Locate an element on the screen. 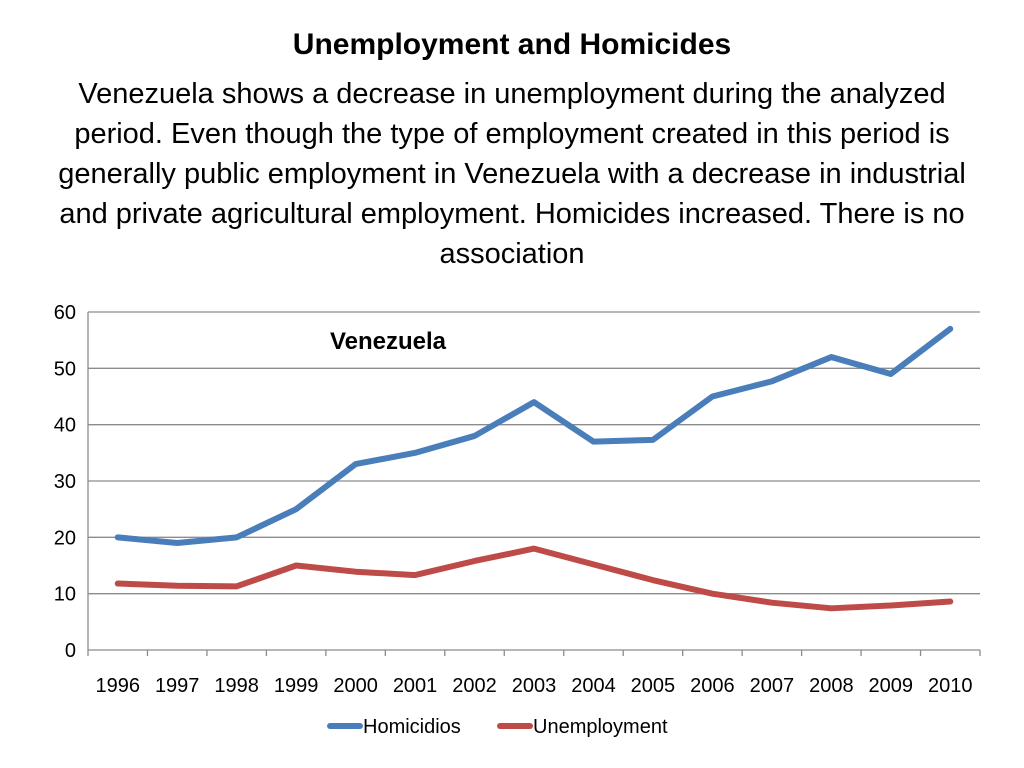  x-tick-label: 2010 is located at coordinates (950, 686).